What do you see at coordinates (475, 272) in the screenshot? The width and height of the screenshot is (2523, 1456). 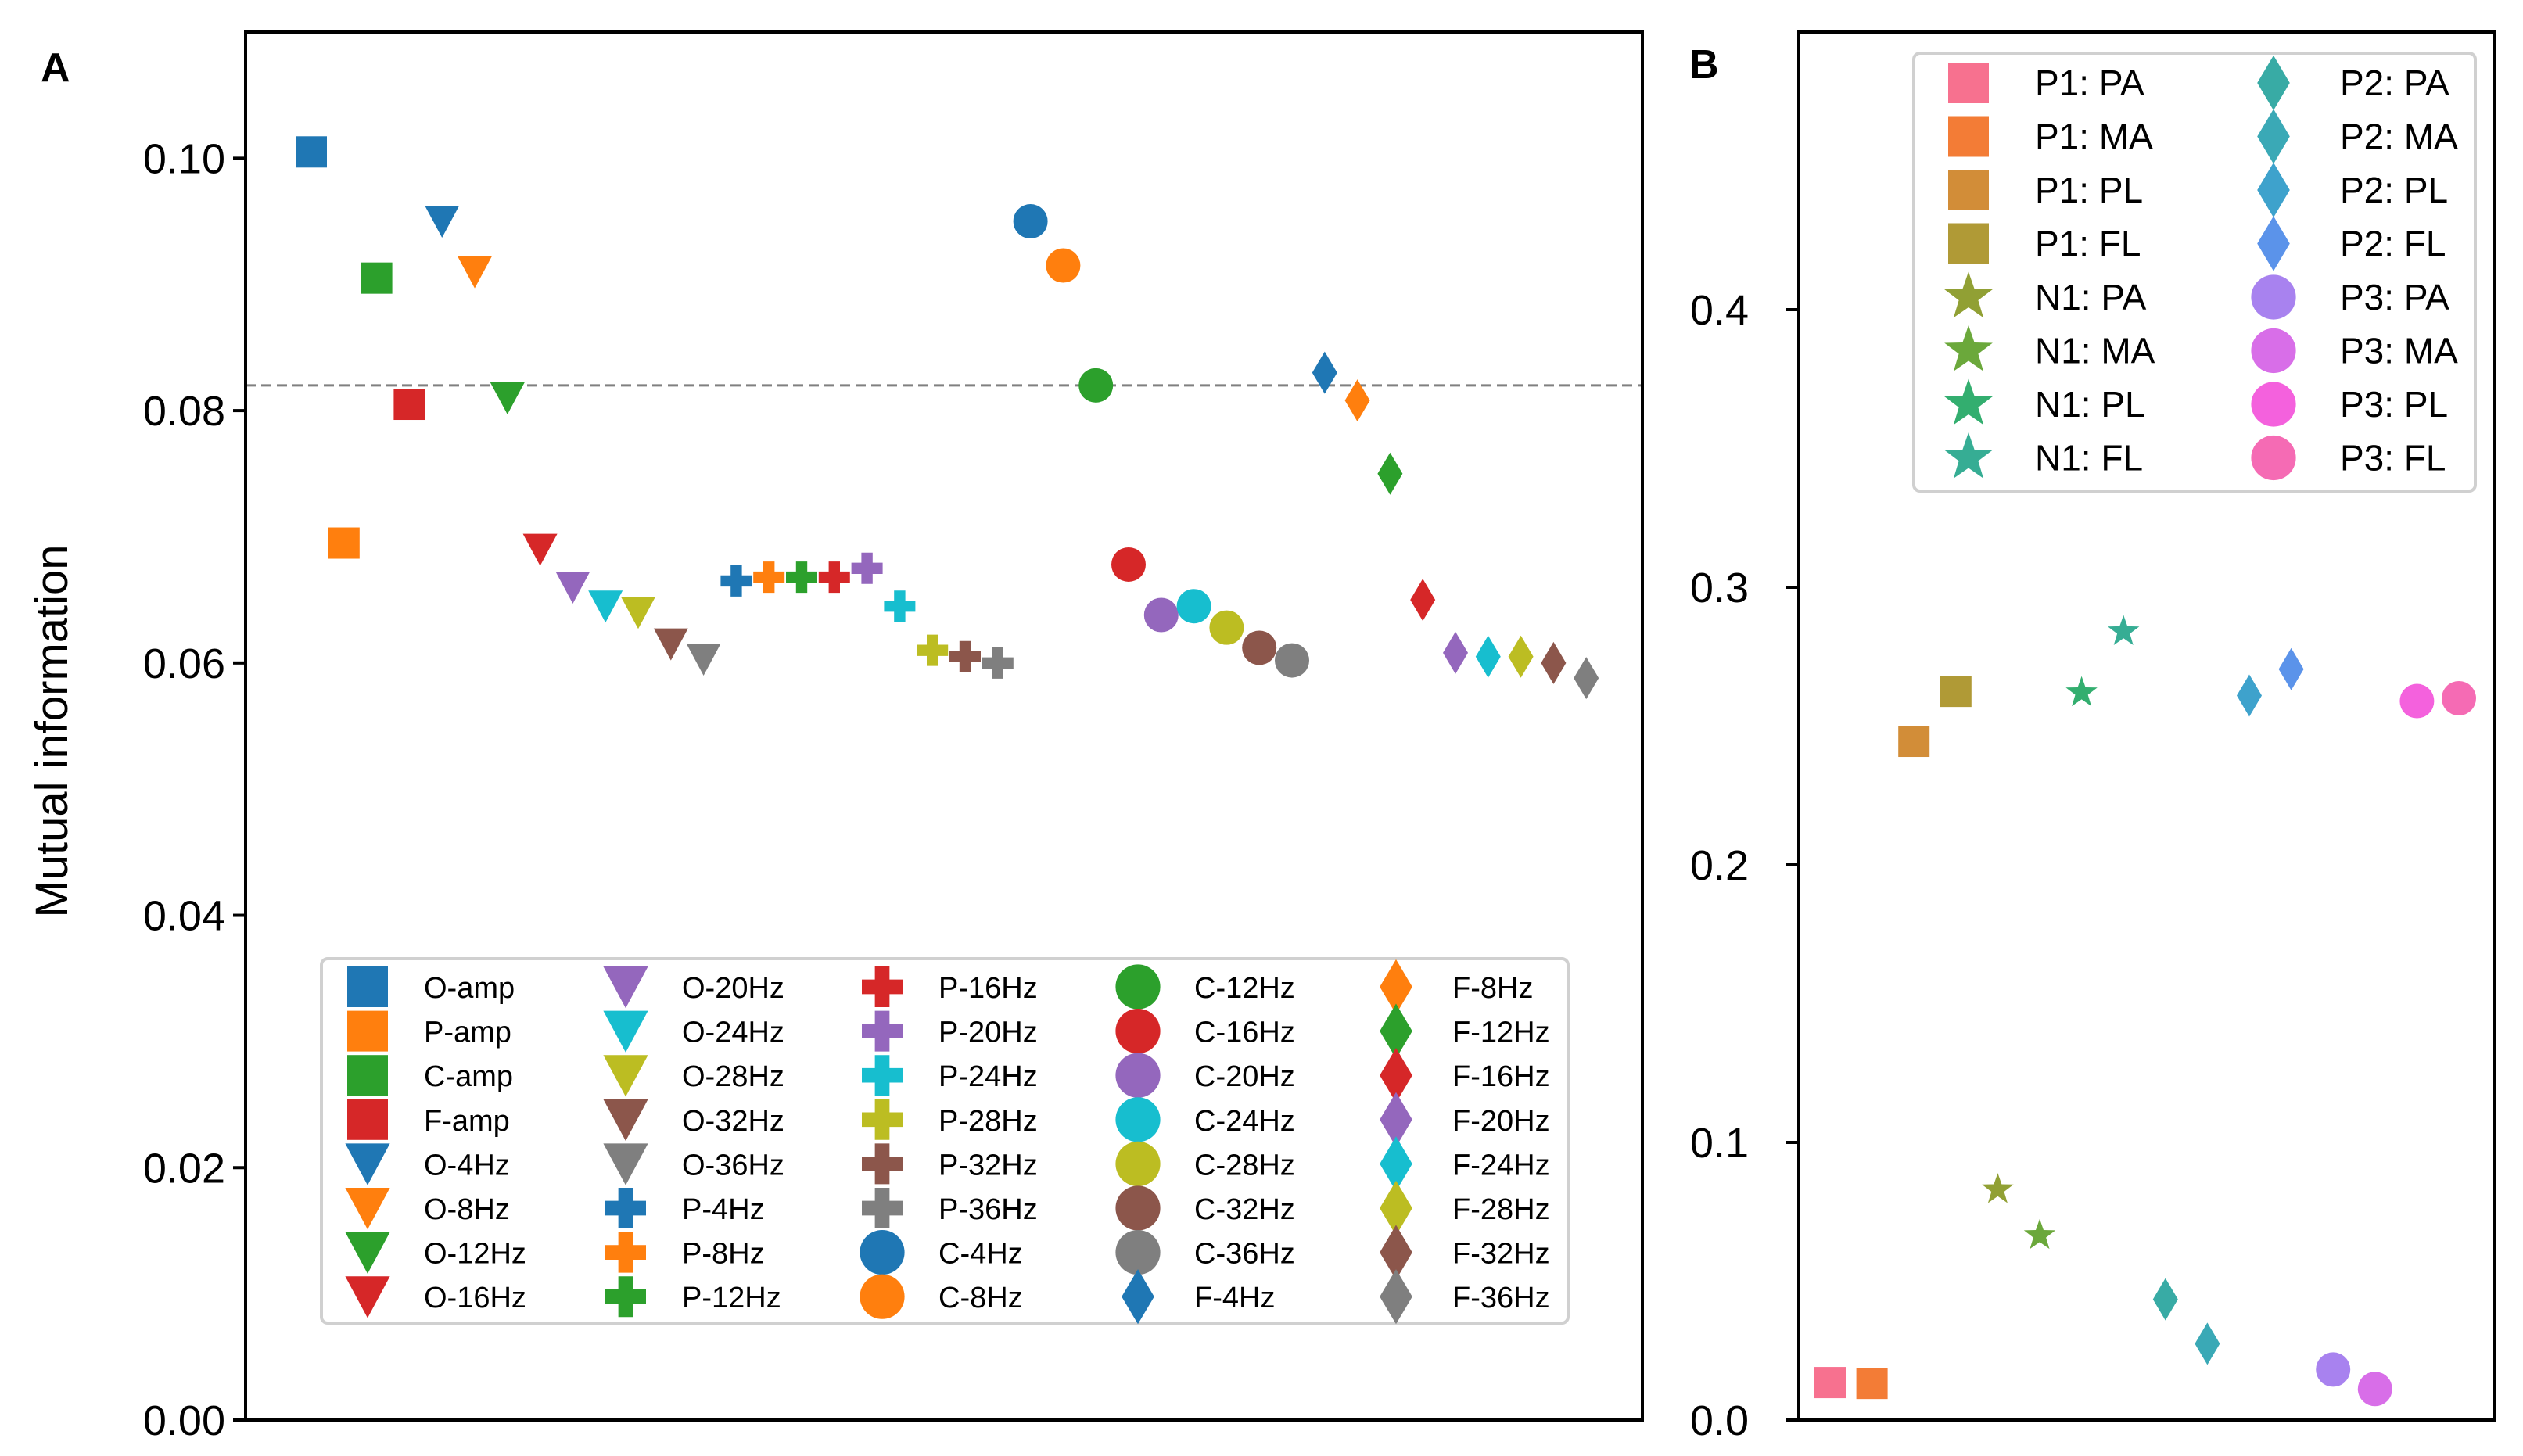 I see `point-o-8hz` at bounding box center [475, 272].